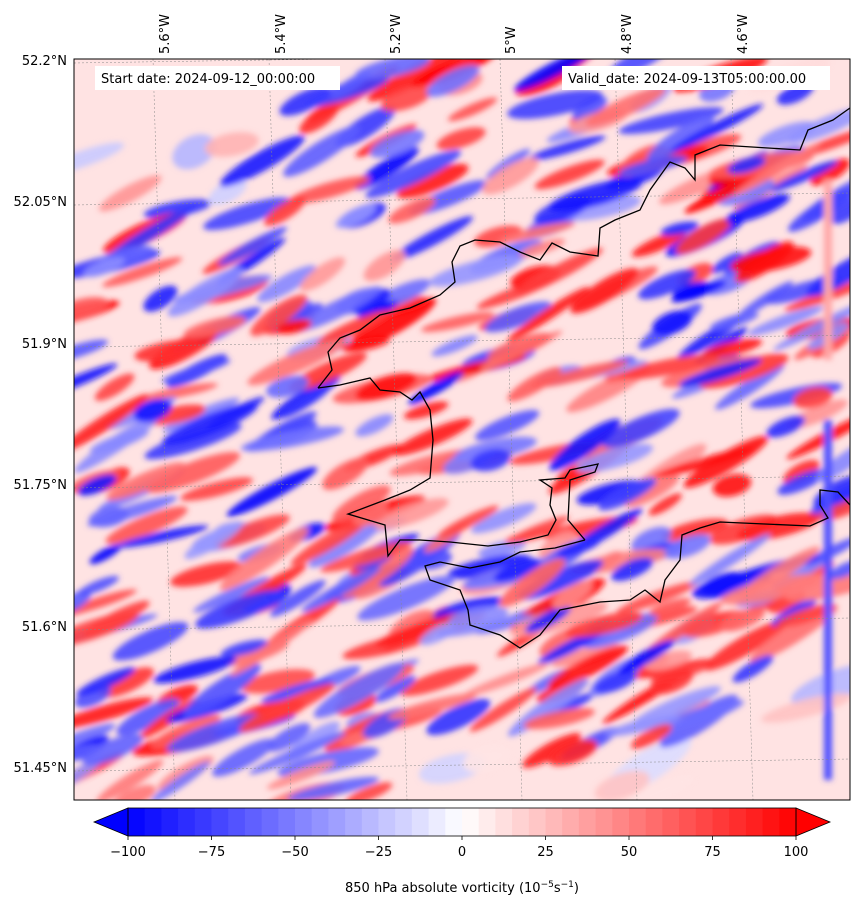 The image size is (859, 908). I want to click on lon-tick-label: 5.4°W, so click(281, 34).